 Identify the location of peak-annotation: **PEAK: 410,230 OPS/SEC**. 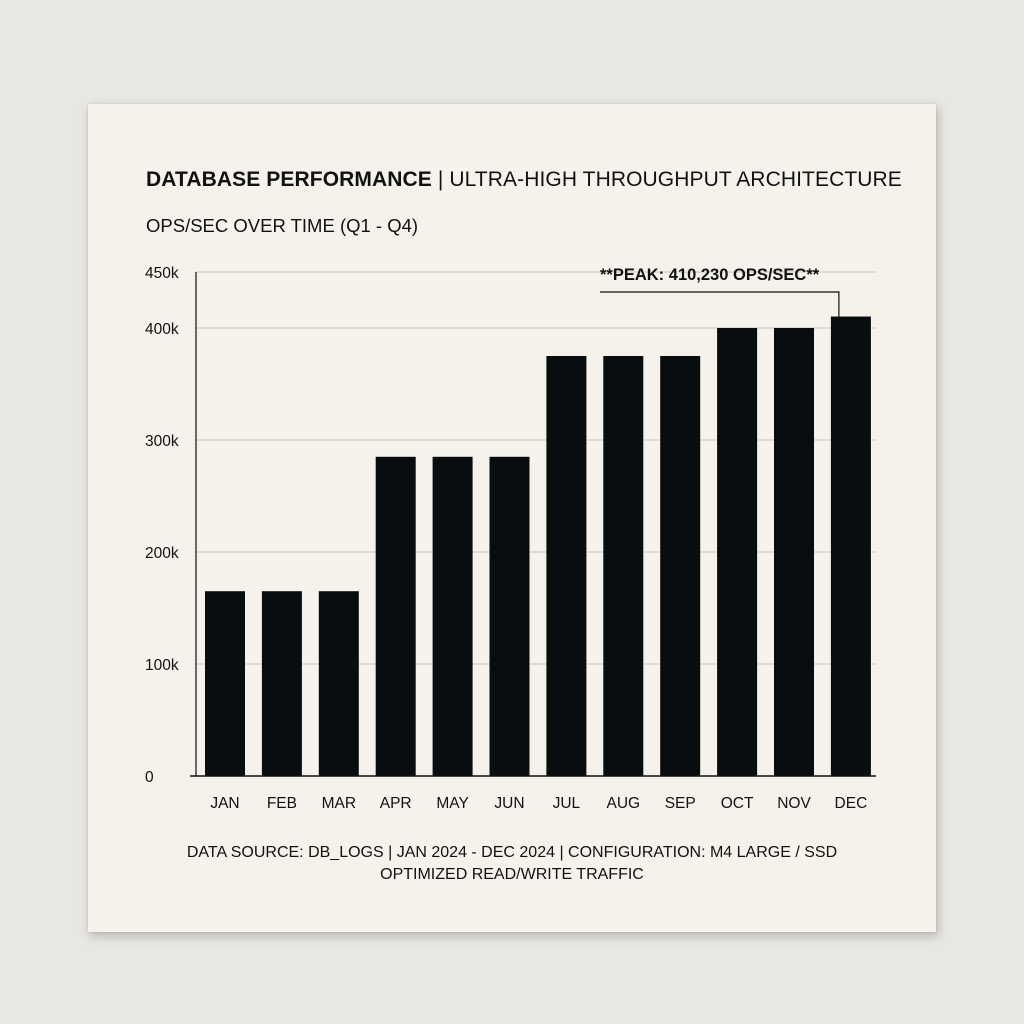
(720, 291).